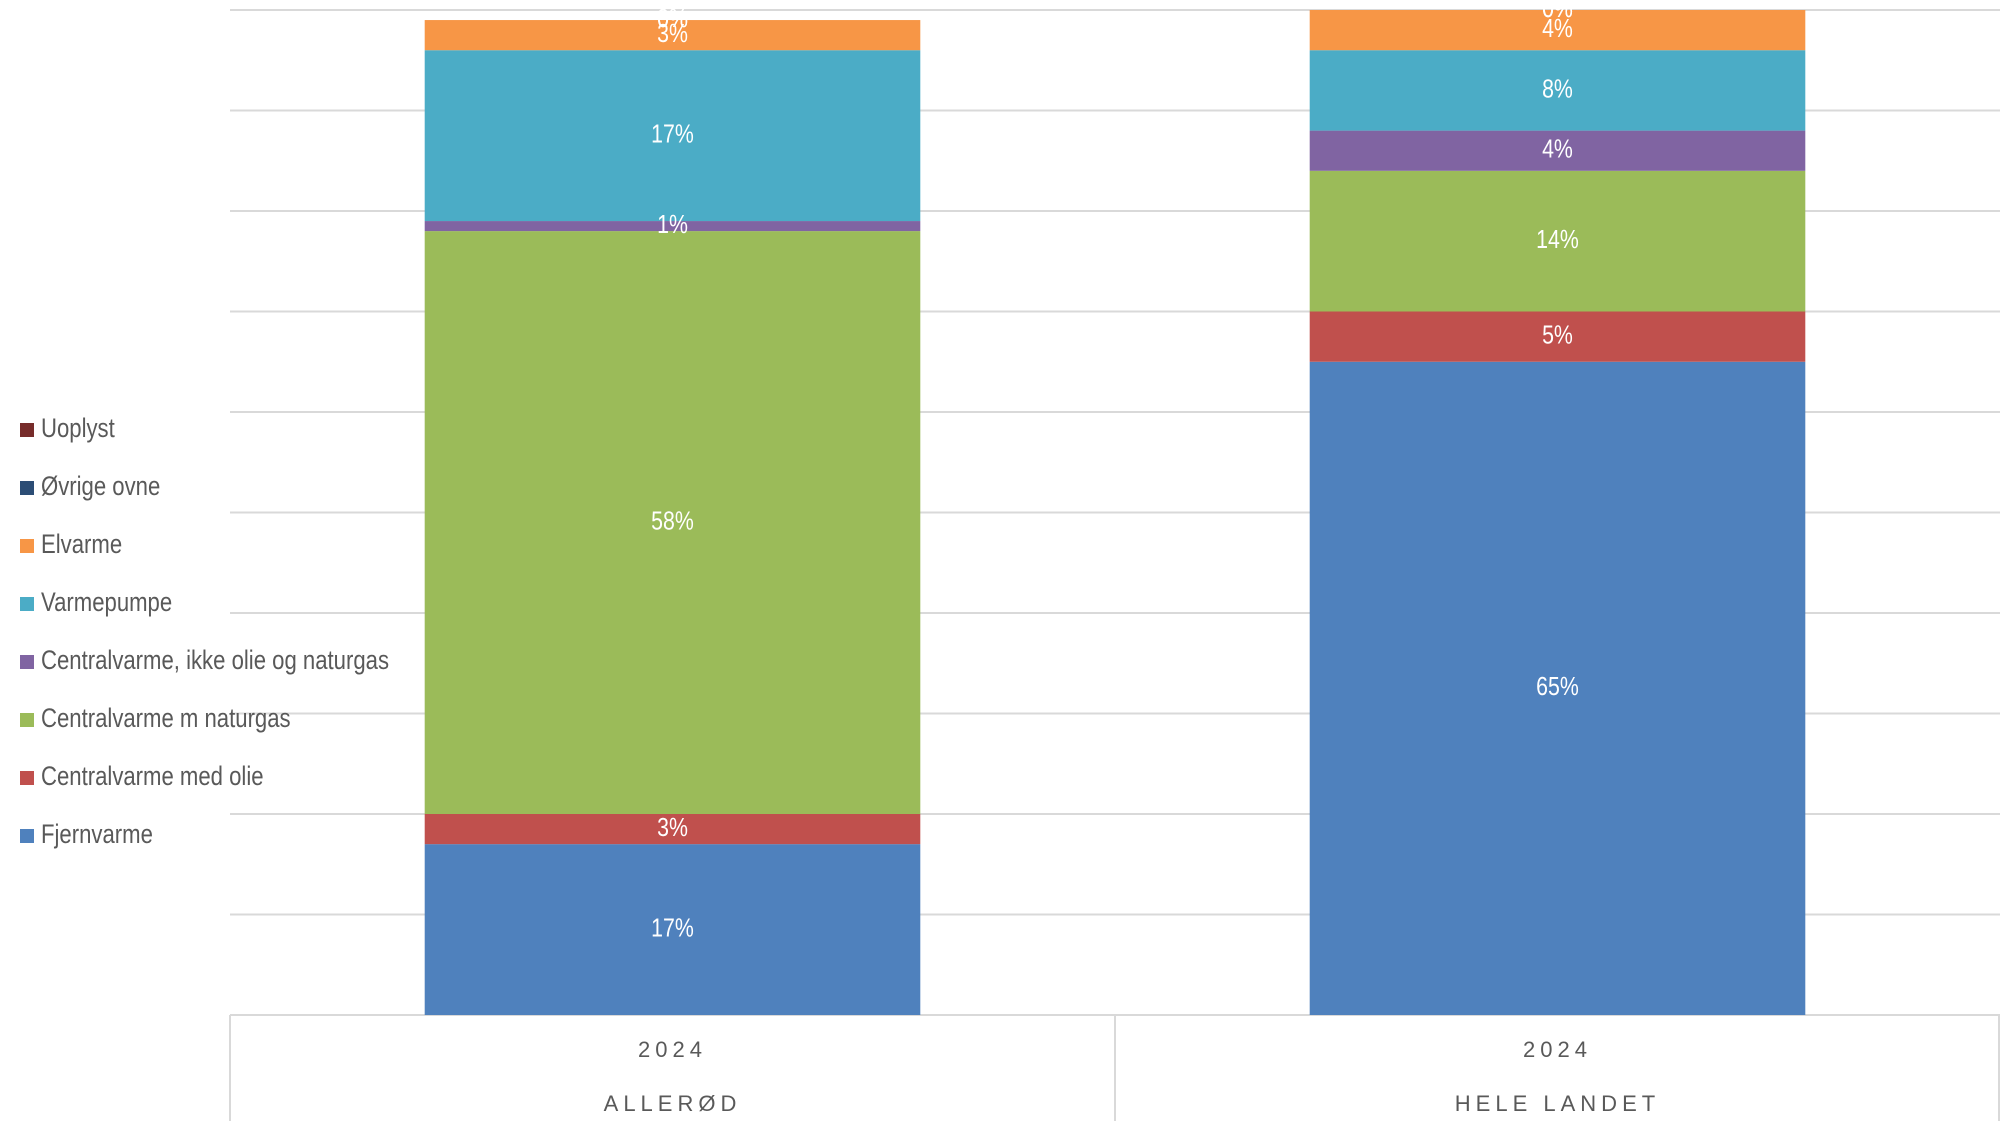 The height and width of the screenshot is (1121, 2000). What do you see at coordinates (100, 487) in the screenshot?
I see `legend-label: Øvrige ovne` at bounding box center [100, 487].